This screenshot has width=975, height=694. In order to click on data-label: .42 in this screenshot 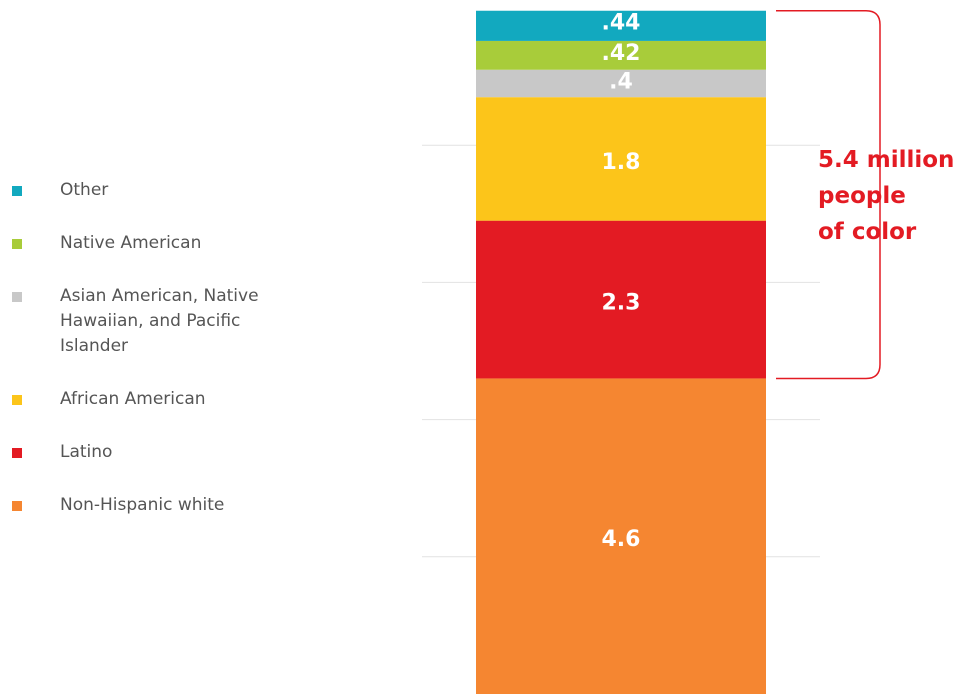, I will do `click(621, 53)`.